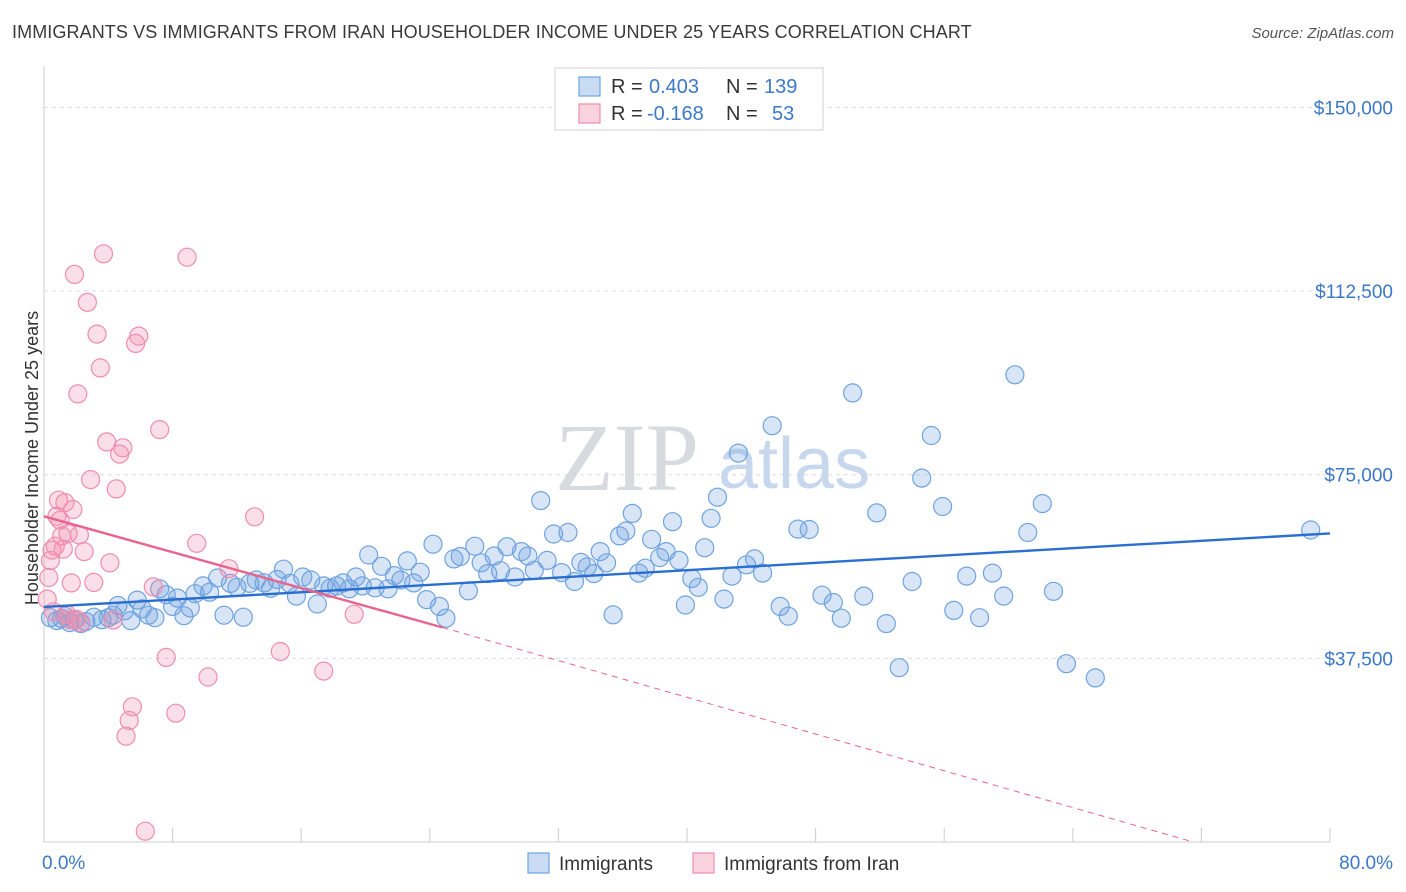  I want to click on y-axis-label: Householder Income Under 25 years, so click(32, 458).